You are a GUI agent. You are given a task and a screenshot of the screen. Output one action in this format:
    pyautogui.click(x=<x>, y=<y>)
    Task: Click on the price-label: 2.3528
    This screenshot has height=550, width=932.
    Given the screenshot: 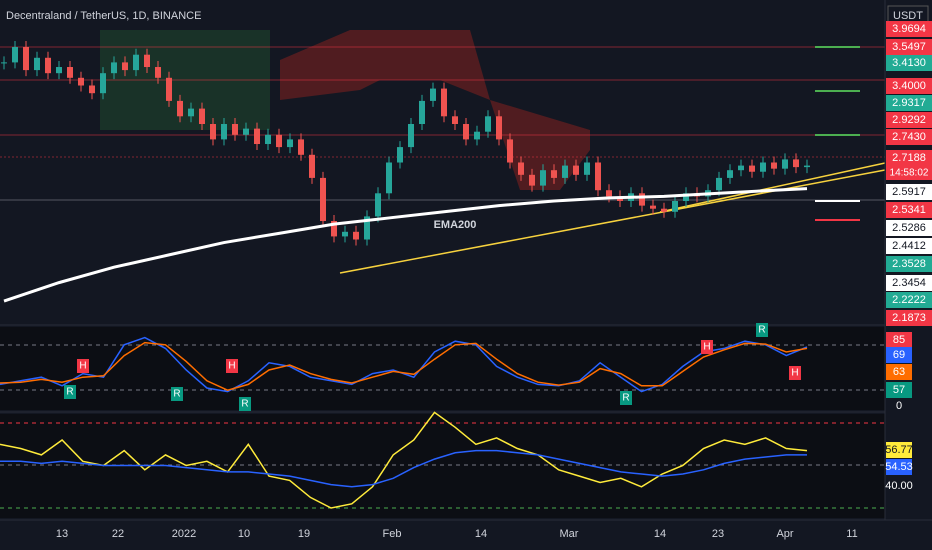 What is the action you would take?
    pyautogui.click(x=909, y=264)
    